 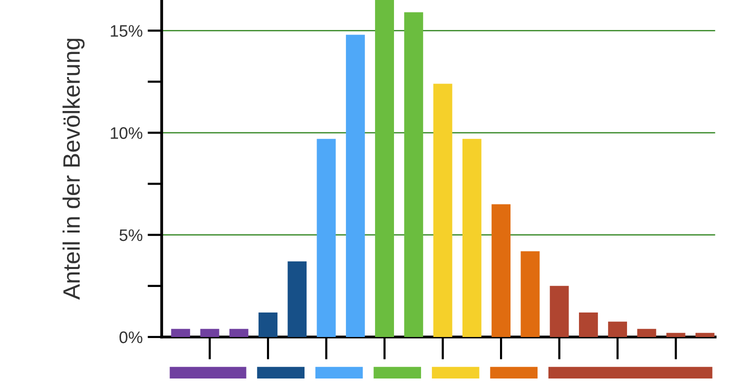 I want to click on y-tick-label: 0%, so click(x=130, y=337).